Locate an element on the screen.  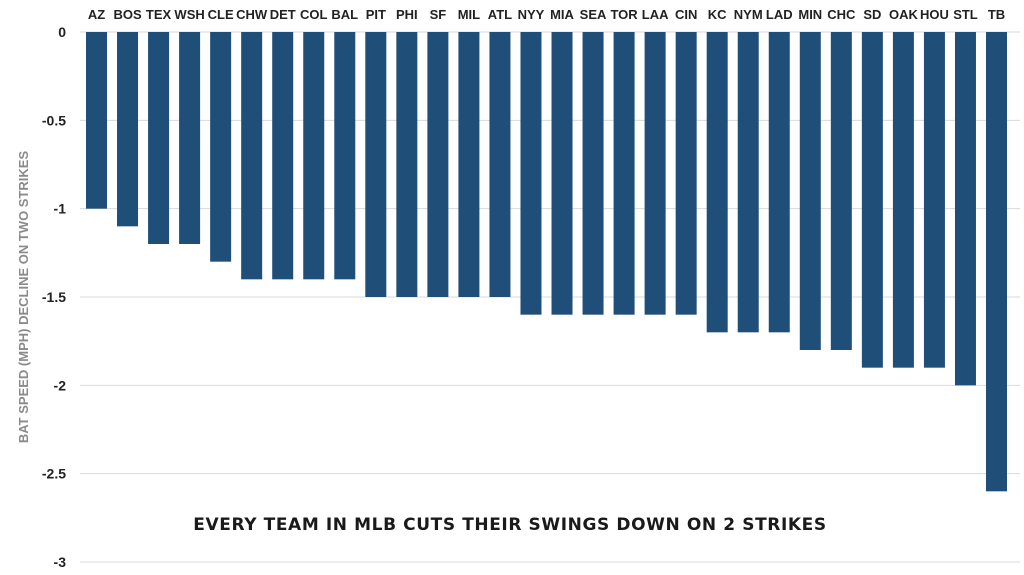
bar-sea is located at coordinates (593, 173).